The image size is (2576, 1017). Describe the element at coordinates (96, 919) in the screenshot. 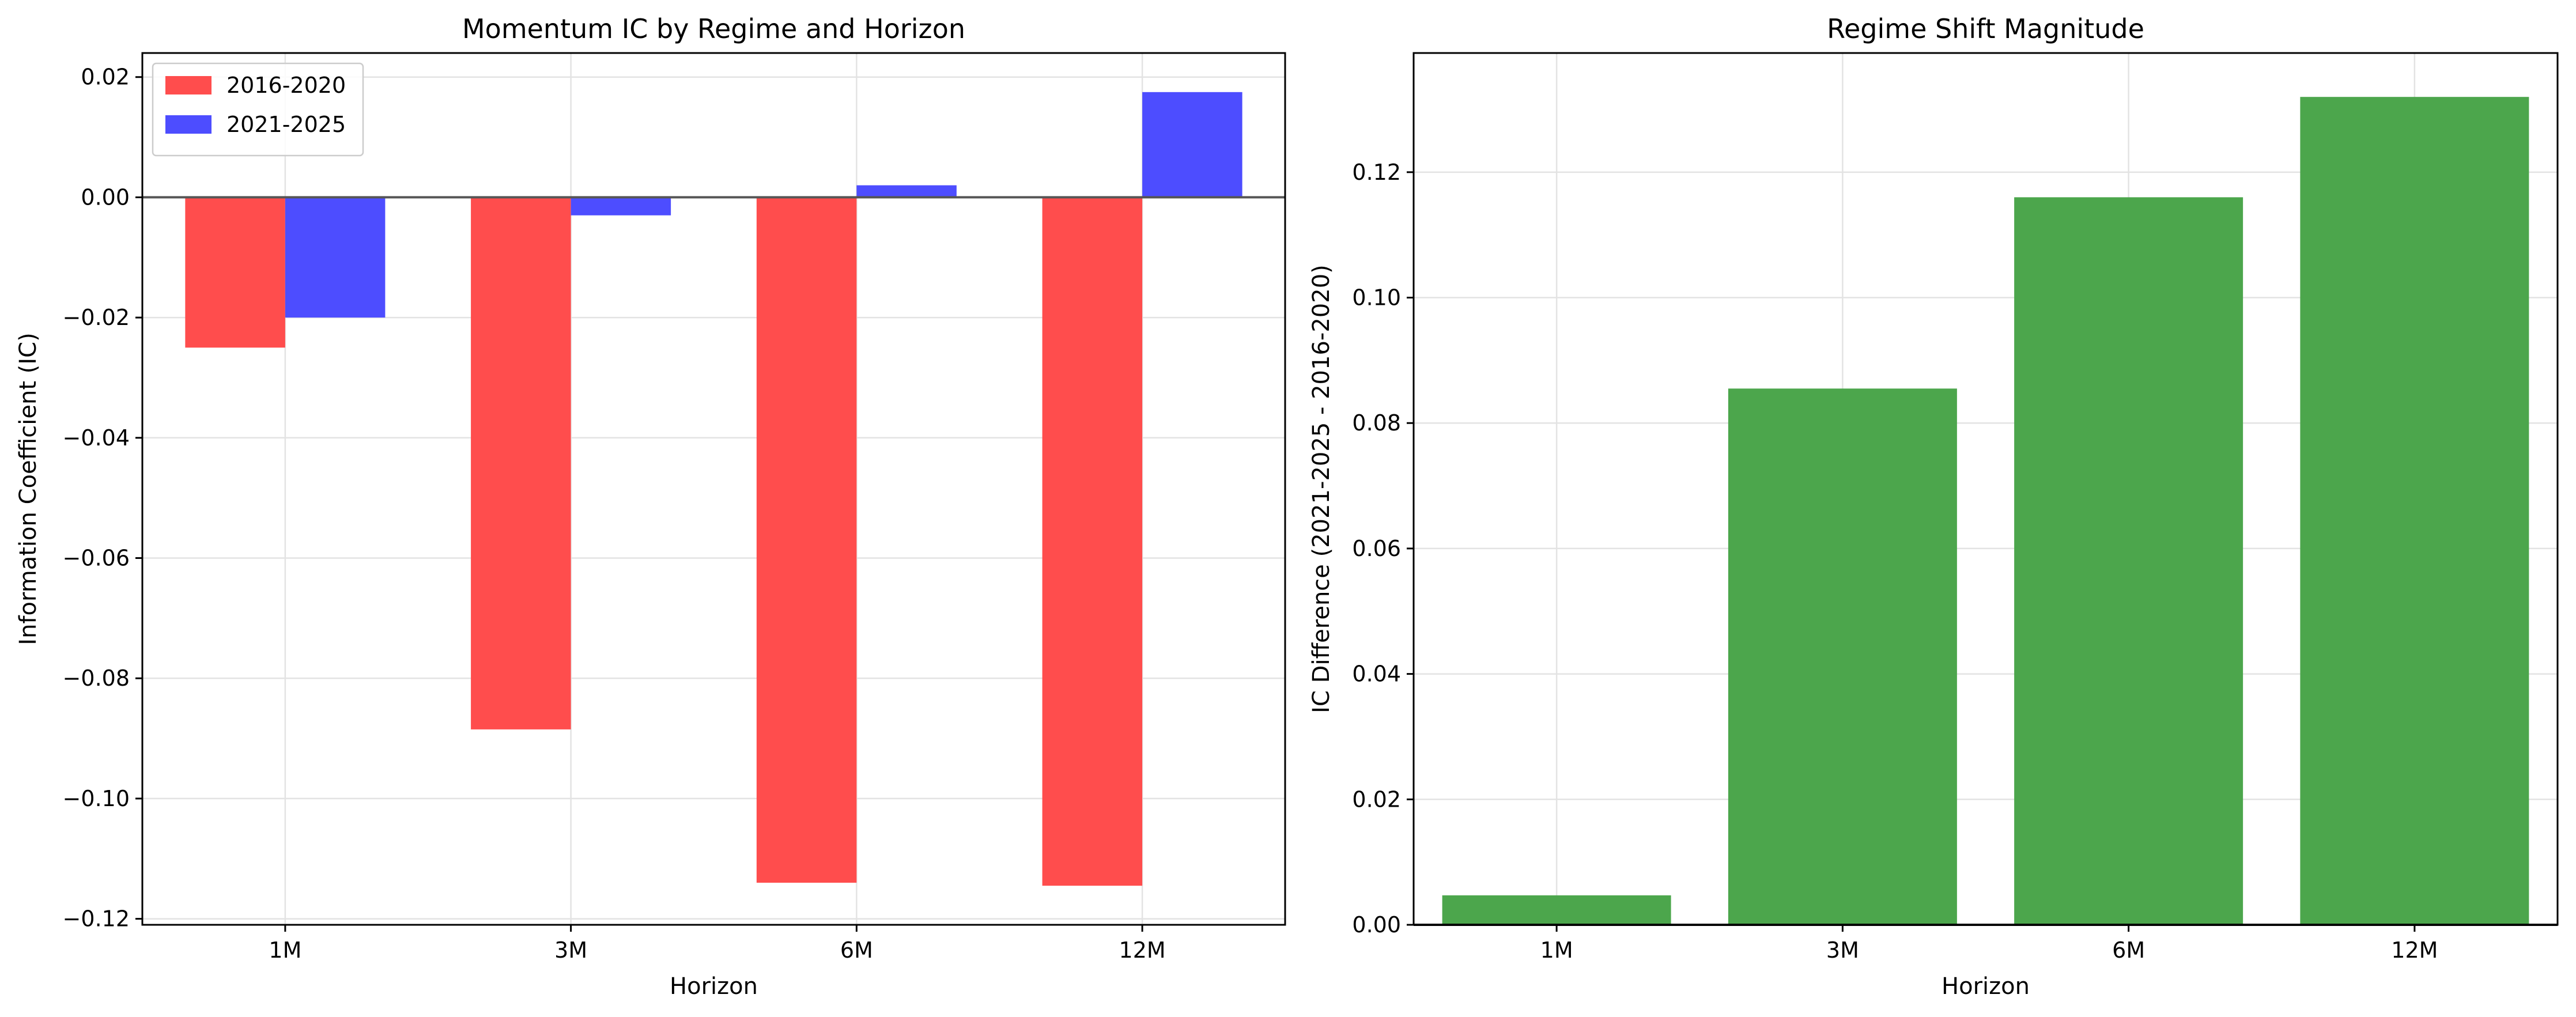

I see `y-tick-label: −0.12` at that location.